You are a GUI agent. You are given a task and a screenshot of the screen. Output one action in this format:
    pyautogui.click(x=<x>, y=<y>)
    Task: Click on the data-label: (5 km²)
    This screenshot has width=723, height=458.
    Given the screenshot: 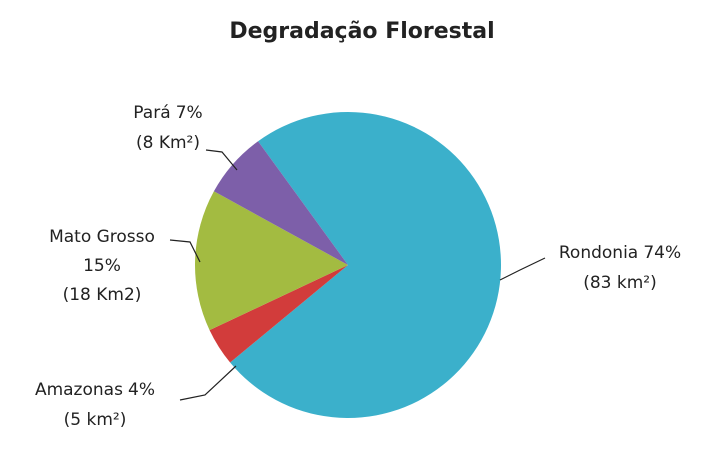 What is the action you would take?
    pyautogui.click(x=95, y=420)
    